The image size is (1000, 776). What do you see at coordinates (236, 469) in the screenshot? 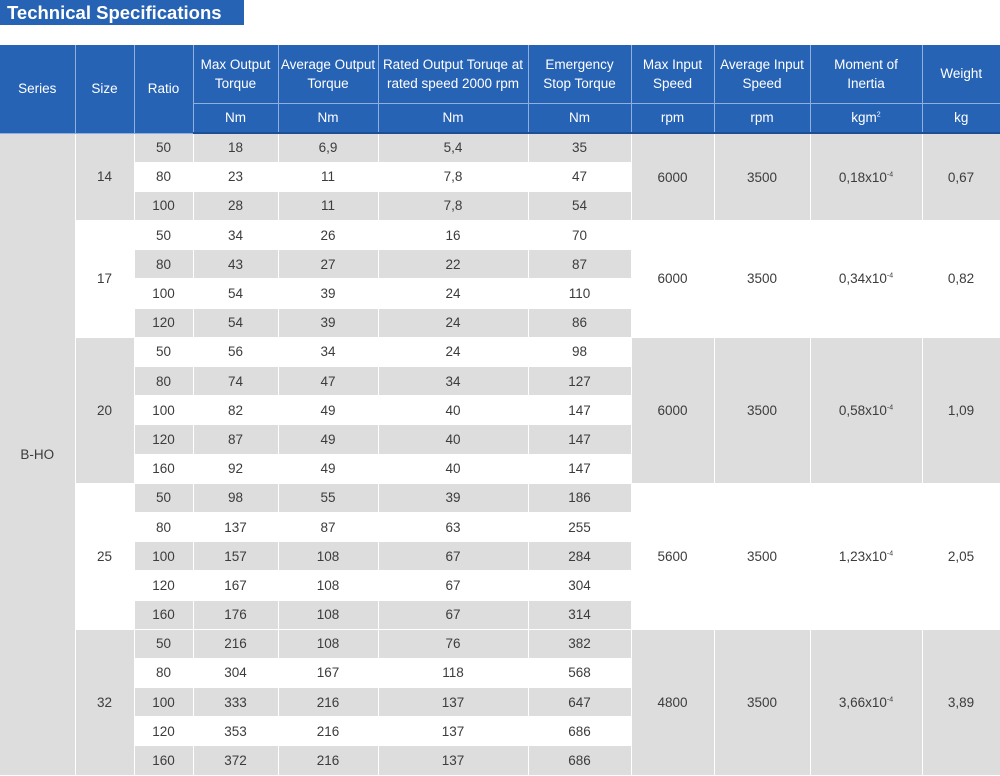
I see `max-output-torque-cell: 92` at bounding box center [236, 469].